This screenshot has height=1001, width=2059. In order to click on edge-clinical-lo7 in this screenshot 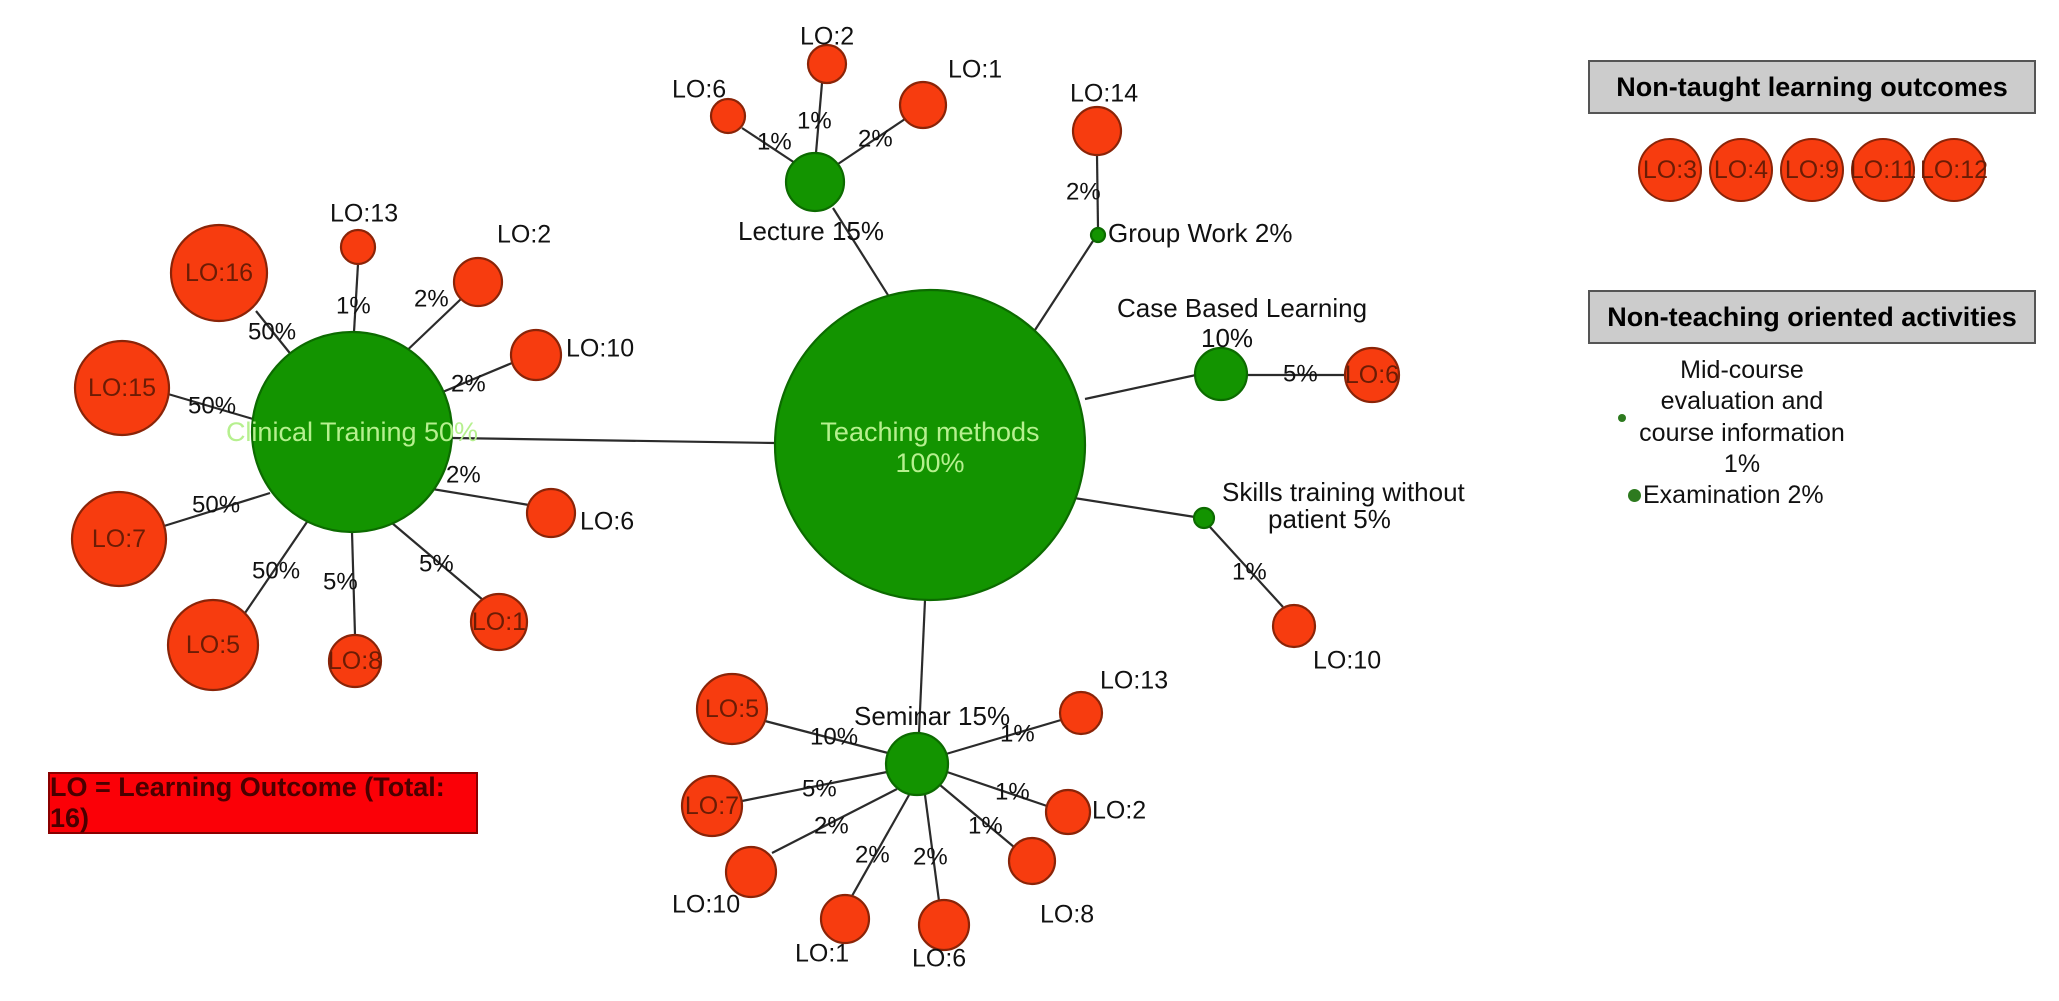, I will do `click(217, 509)`.